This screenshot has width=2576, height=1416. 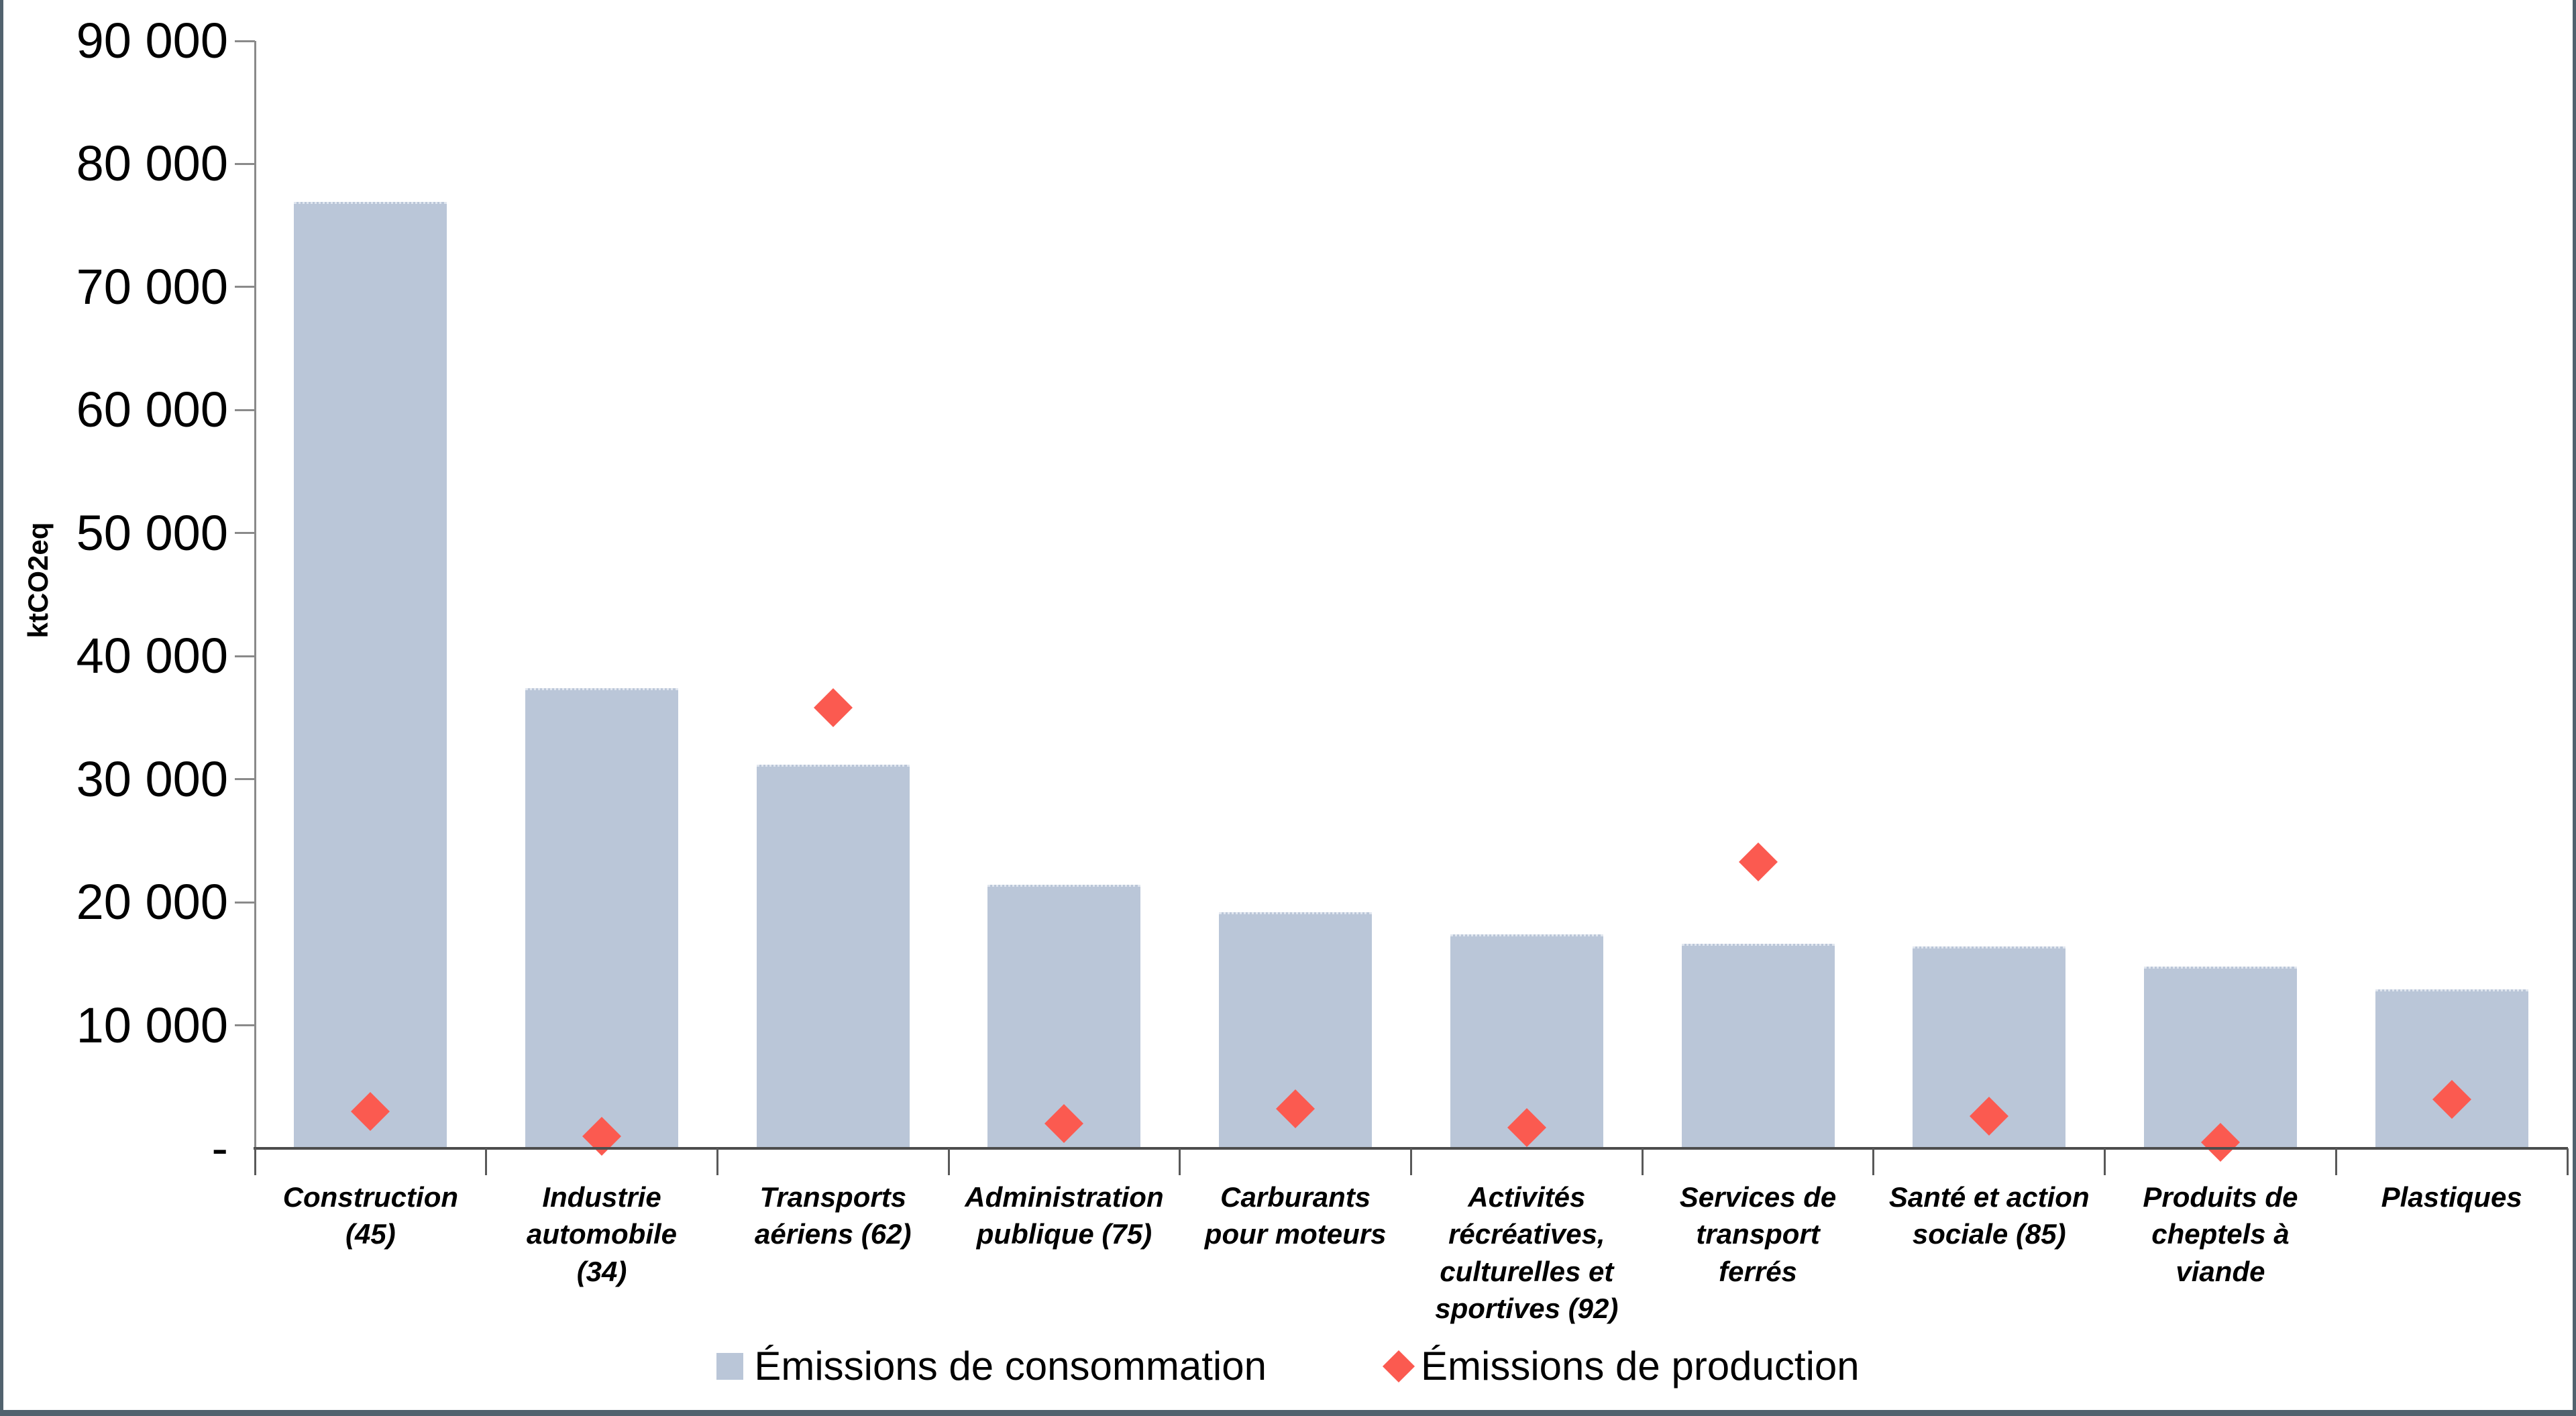 I want to click on legend-bar-swatch-icon, so click(x=730, y=1366).